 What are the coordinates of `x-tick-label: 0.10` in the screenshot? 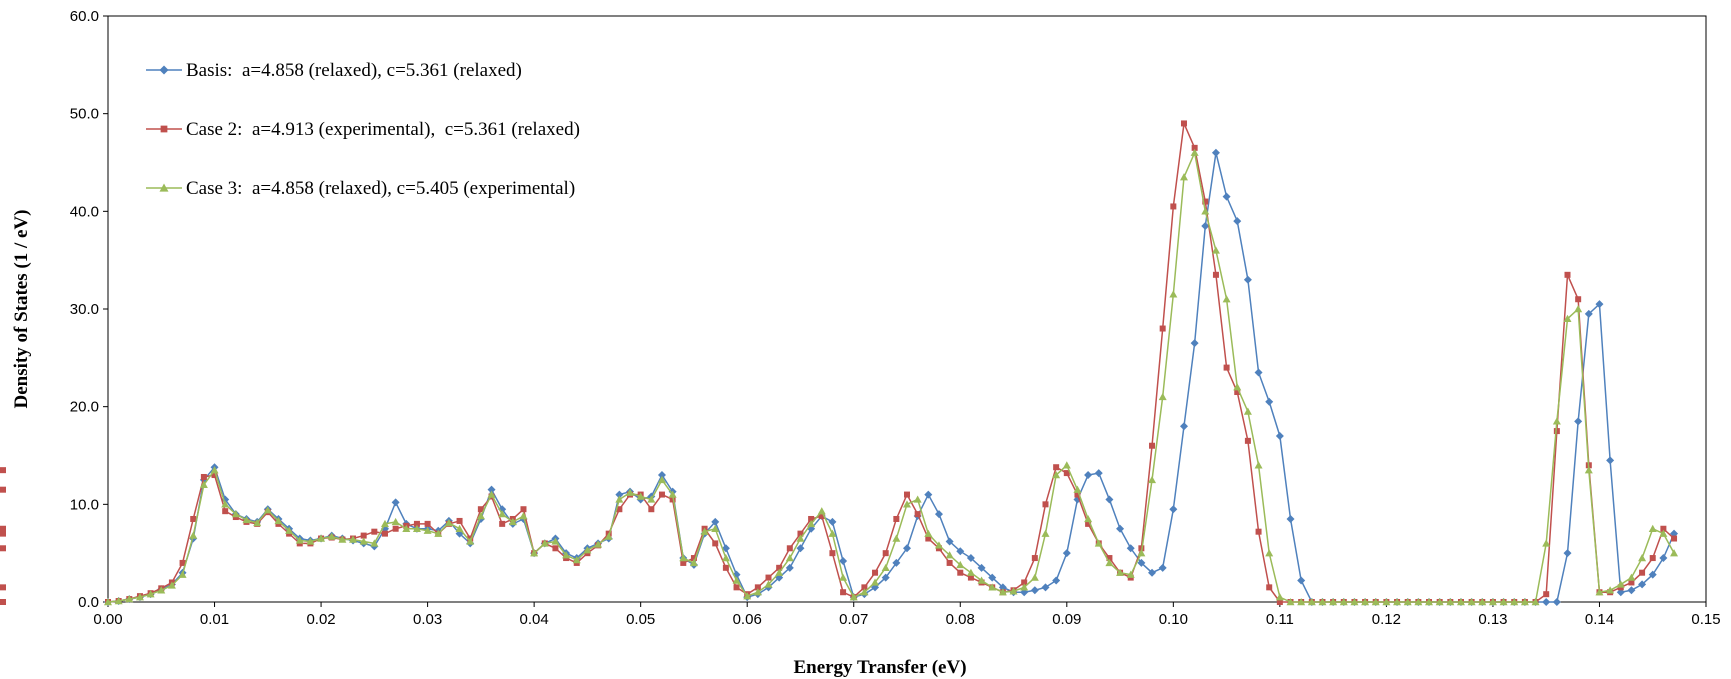 It's located at (1173, 619).